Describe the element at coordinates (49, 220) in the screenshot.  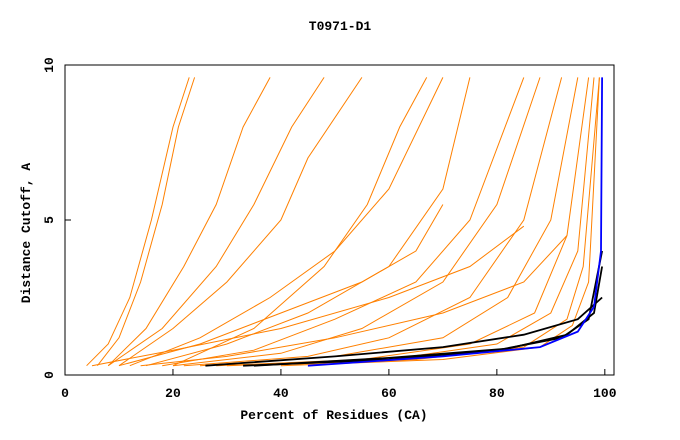
I see `y-tick-label: 5` at that location.